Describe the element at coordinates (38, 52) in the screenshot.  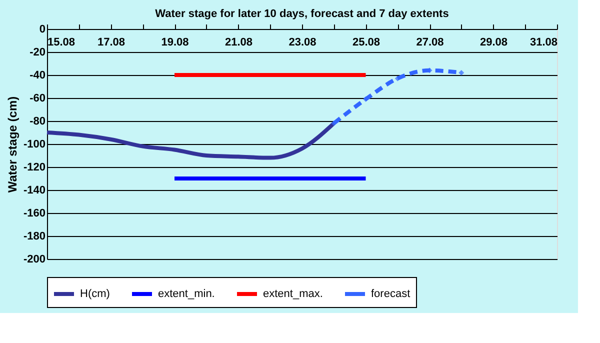
I see `y-tick-label: -20` at that location.